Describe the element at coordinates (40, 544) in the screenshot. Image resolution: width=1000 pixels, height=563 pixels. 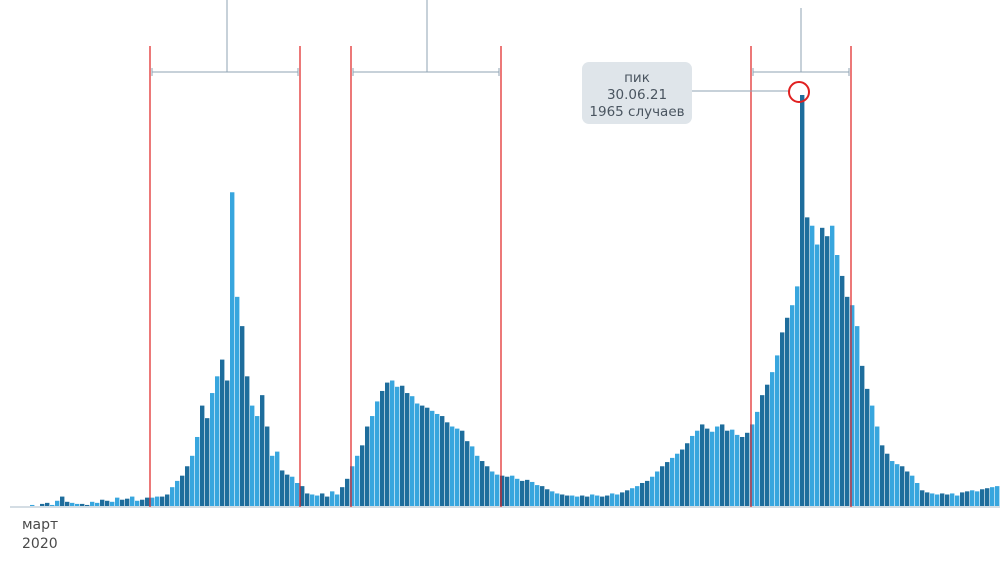
I see `x-start-year: 2020` at that location.